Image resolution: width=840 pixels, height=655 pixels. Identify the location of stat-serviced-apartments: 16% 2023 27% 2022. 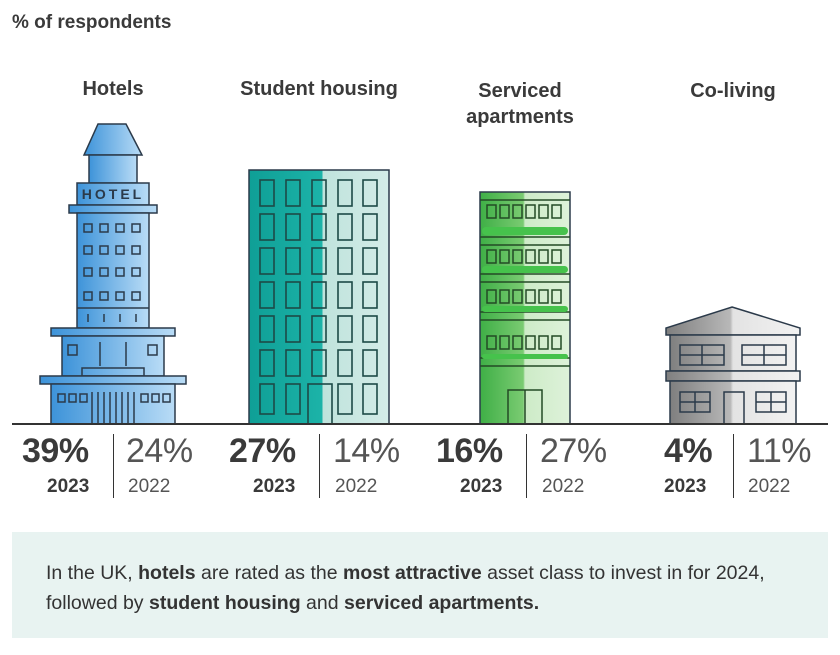
(531, 467).